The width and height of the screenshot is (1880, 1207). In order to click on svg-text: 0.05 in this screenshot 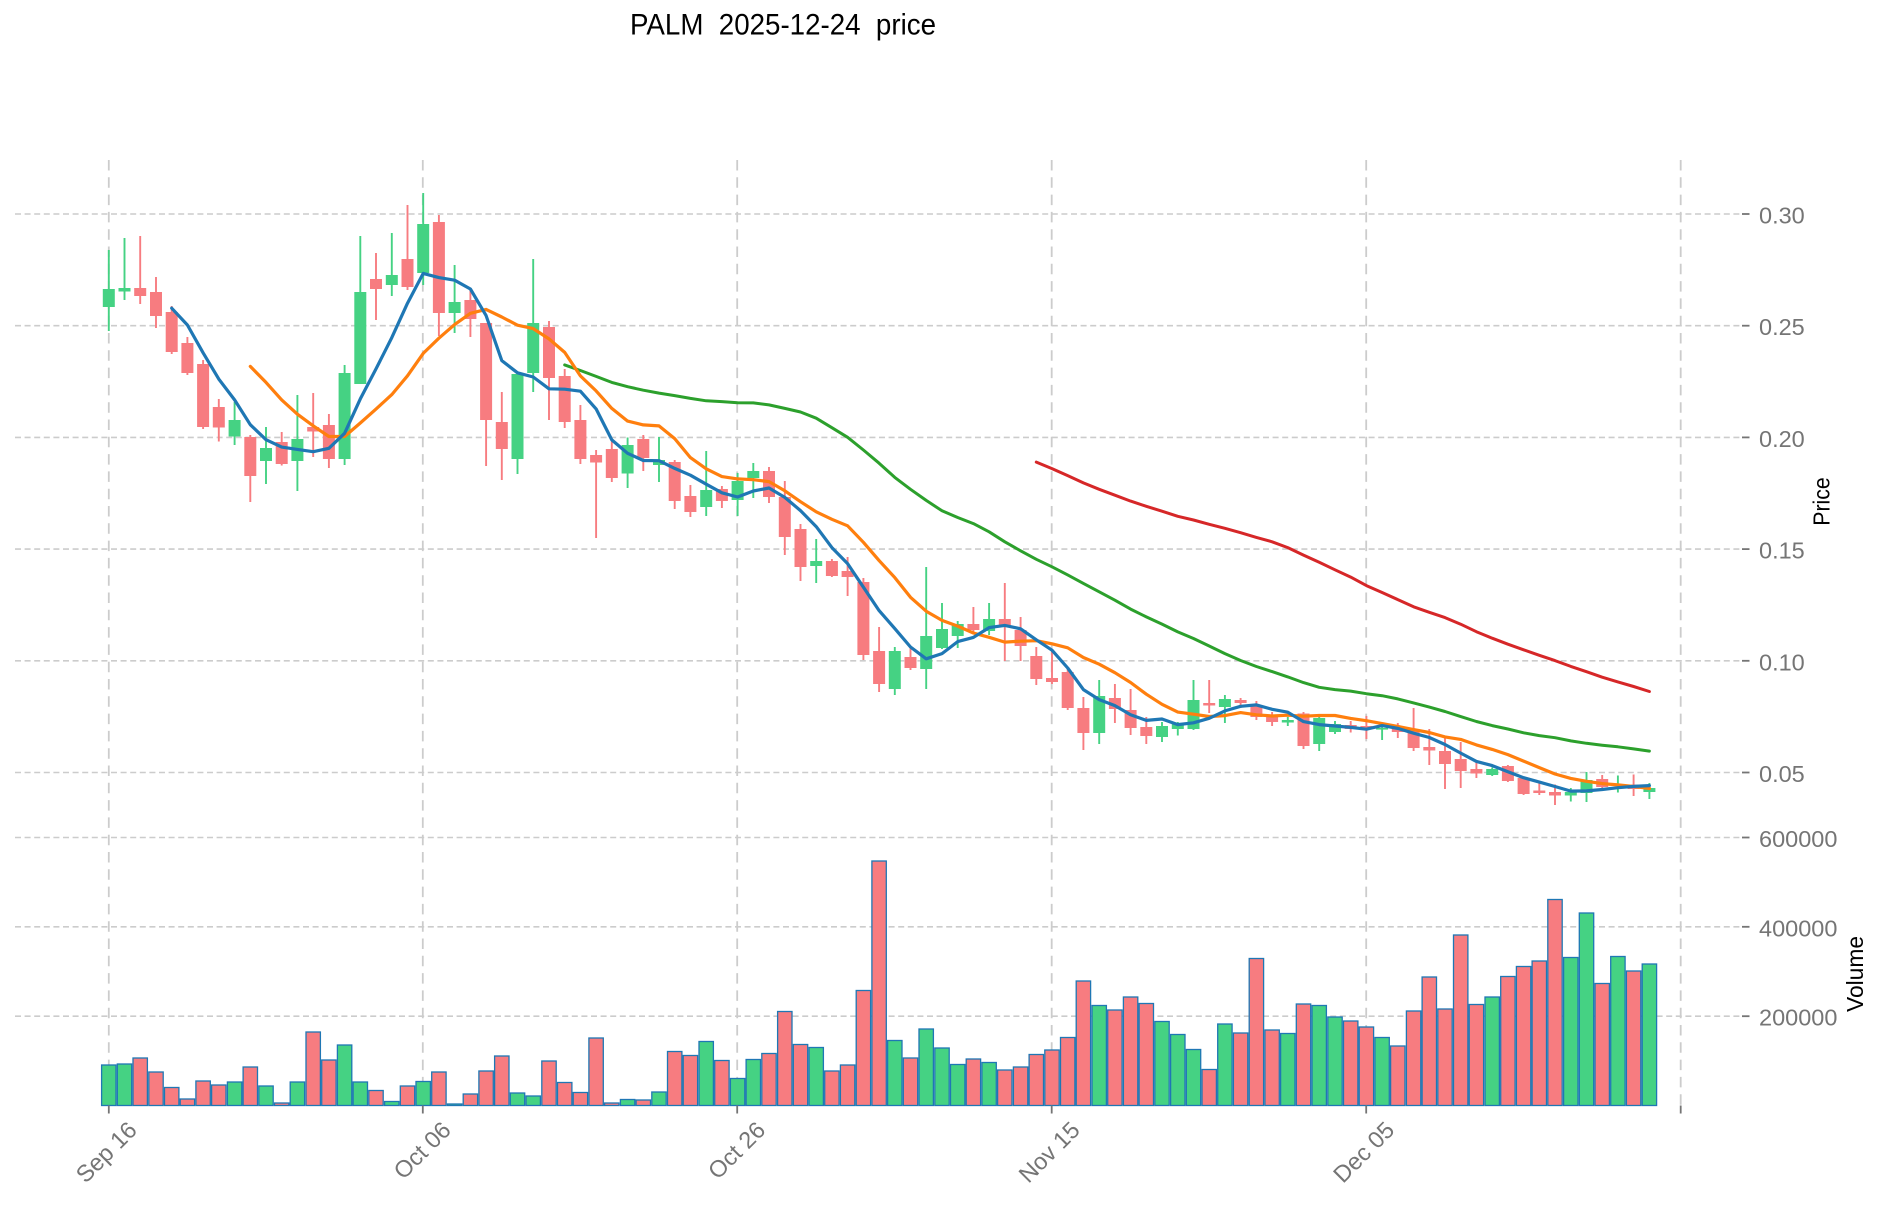, I will do `click(1782, 774)`.